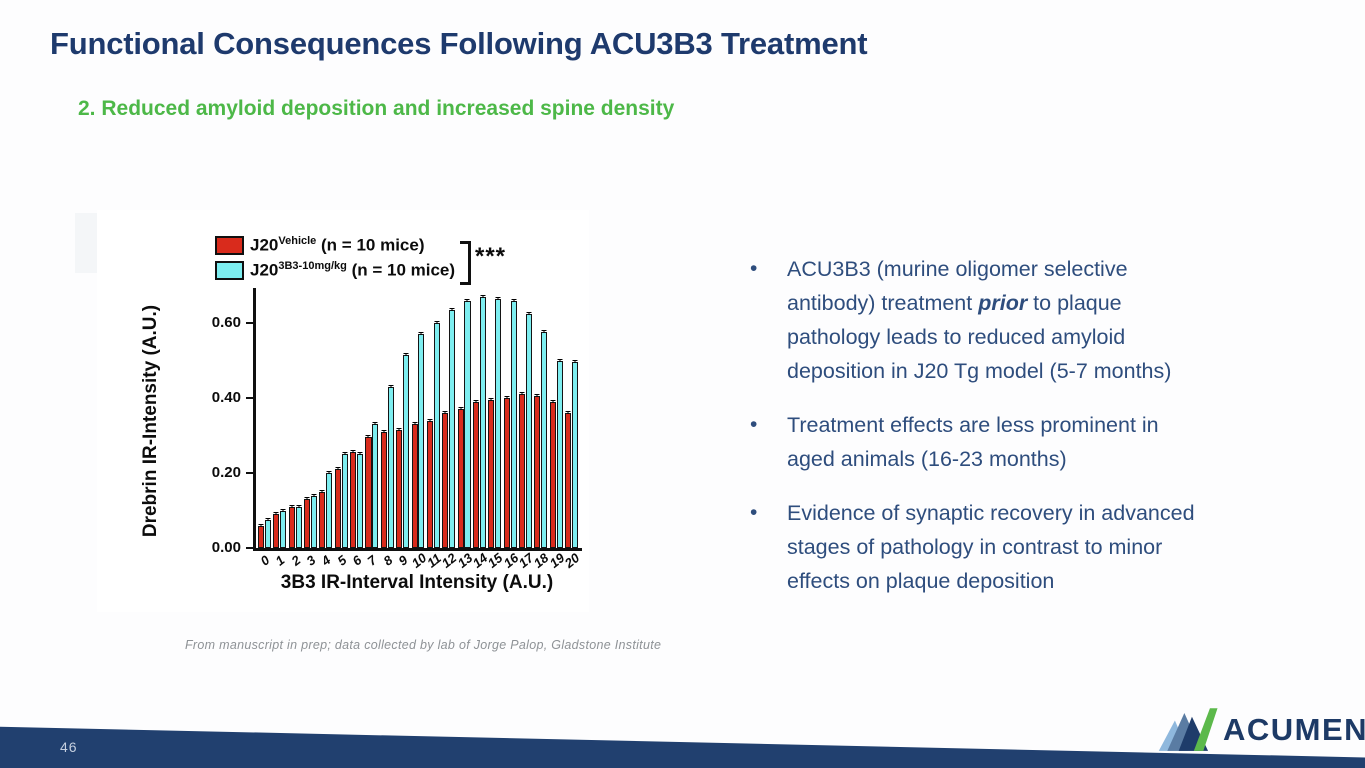 The width and height of the screenshot is (1365, 768). I want to click on significance-stars: ***, so click(491, 256).